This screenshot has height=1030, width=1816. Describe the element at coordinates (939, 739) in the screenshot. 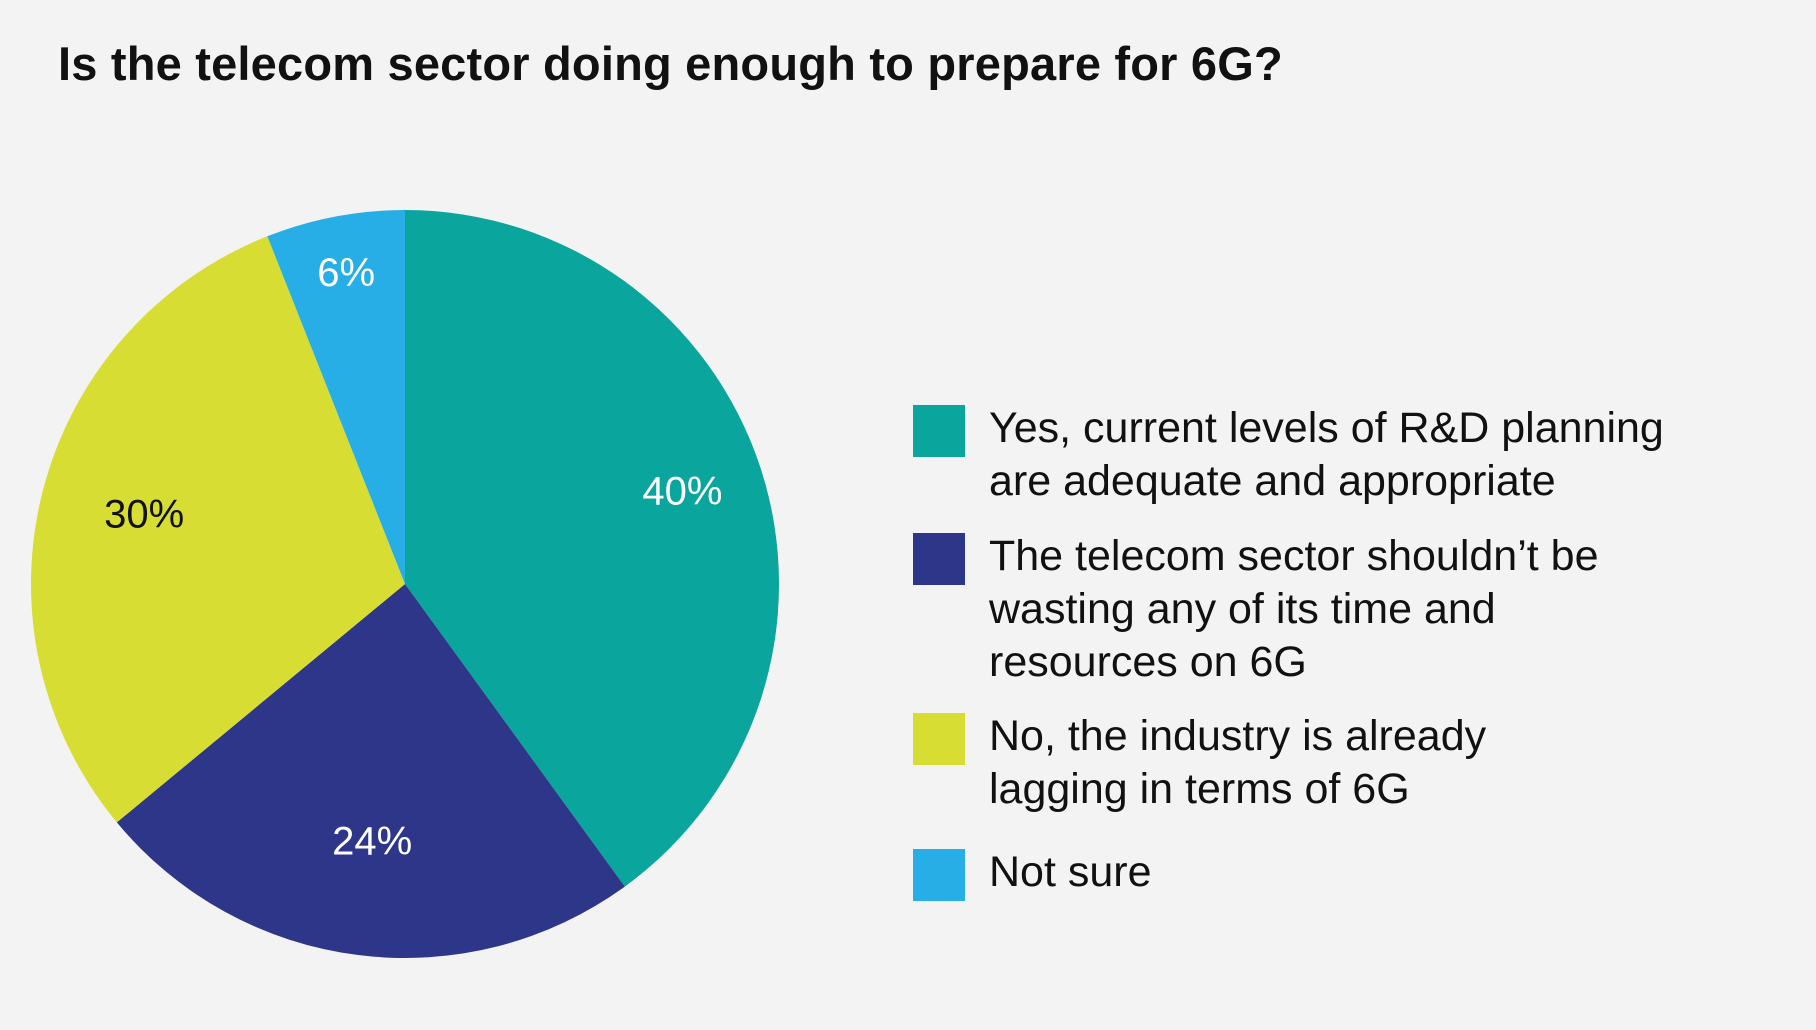

I see `legend-swatch-lagging` at that location.